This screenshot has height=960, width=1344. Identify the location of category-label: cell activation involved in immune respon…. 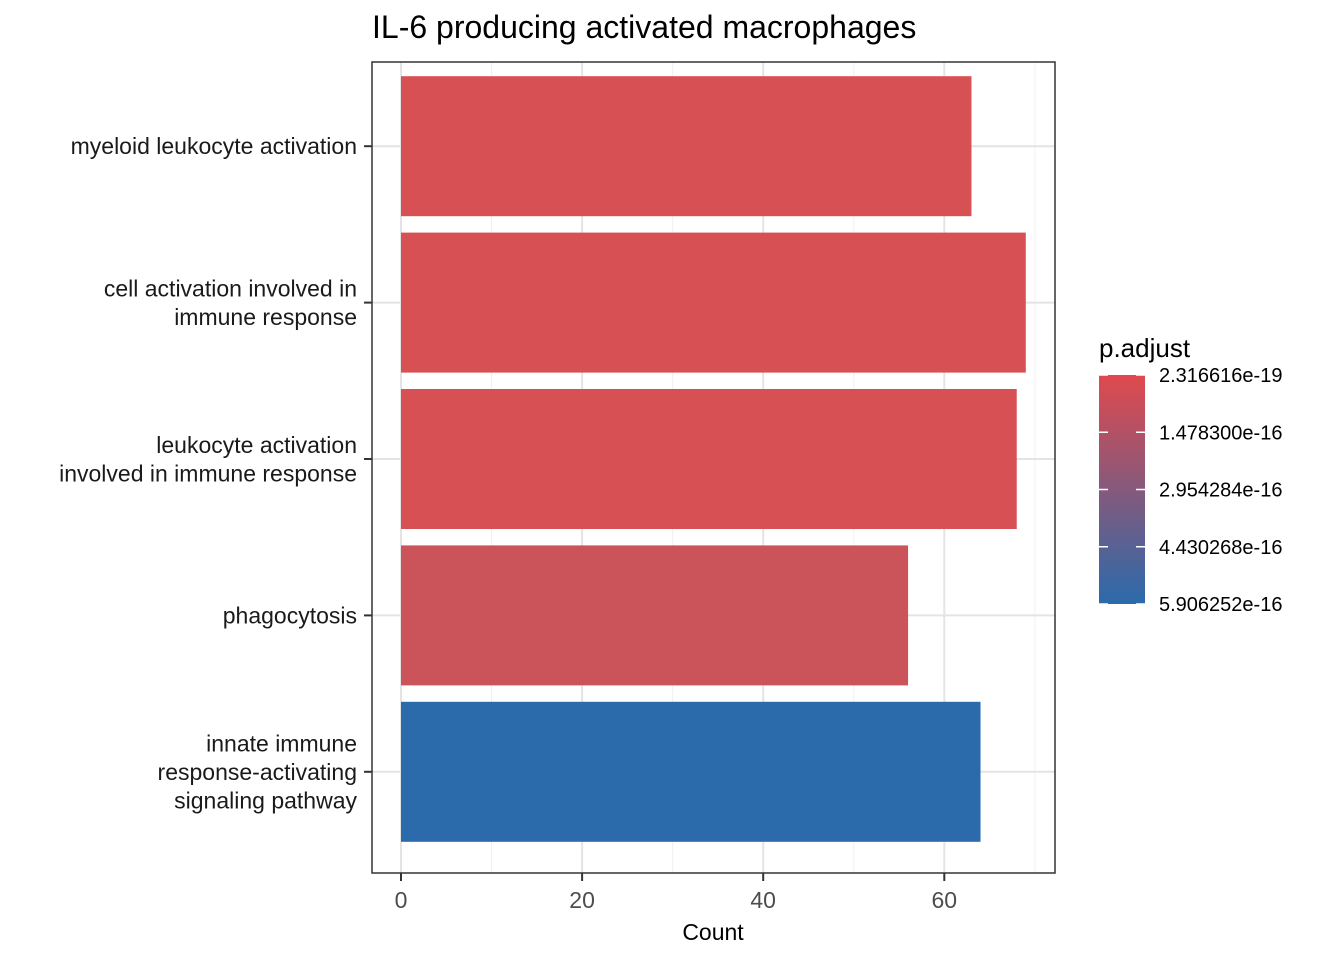
(230, 302).